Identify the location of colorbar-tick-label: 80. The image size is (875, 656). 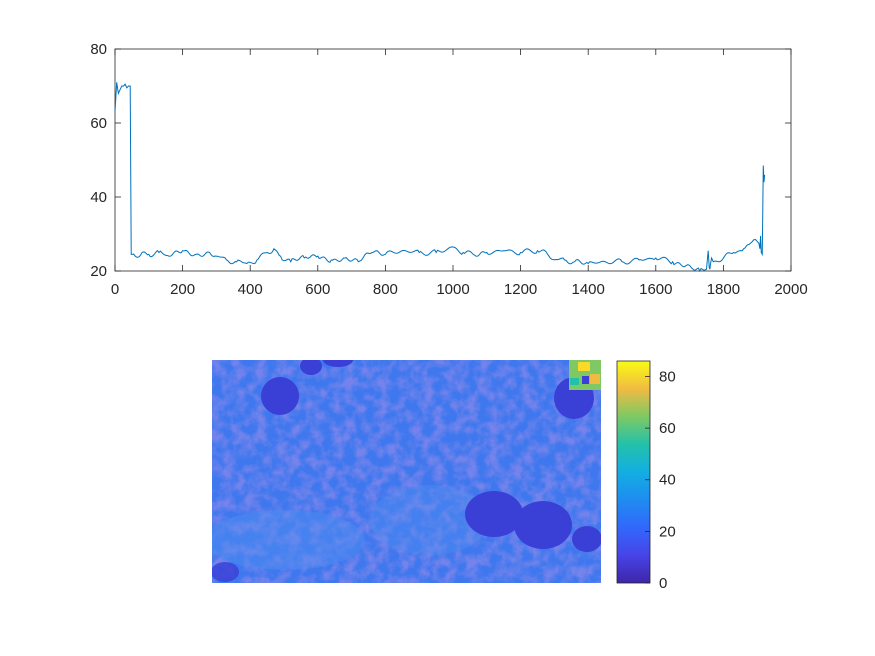
(667, 376).